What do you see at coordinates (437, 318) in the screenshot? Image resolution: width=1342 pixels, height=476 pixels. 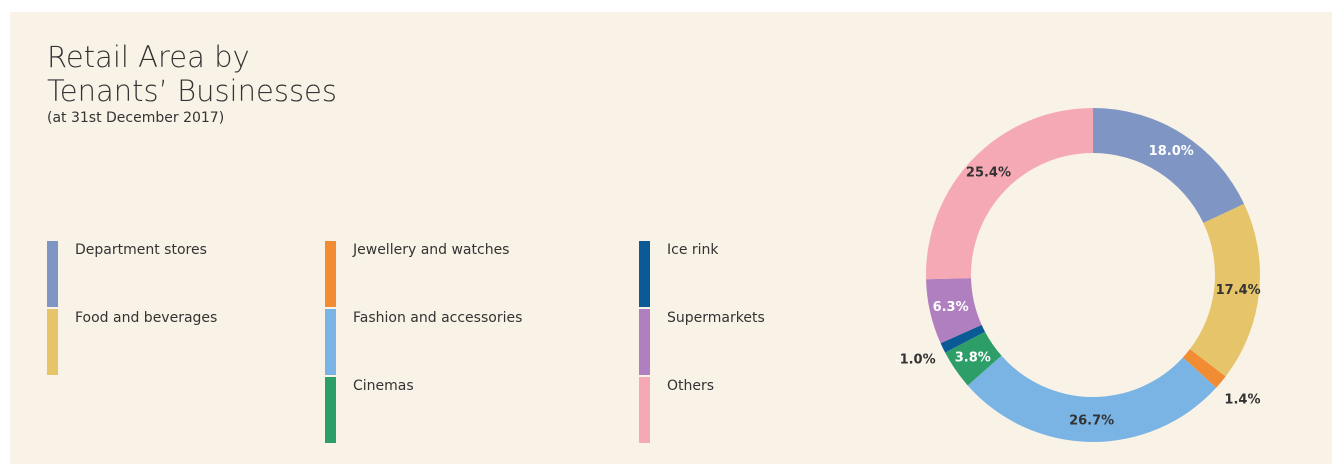 I see `legend-label: Fashion and accessories` at bounding box center [437, 318].